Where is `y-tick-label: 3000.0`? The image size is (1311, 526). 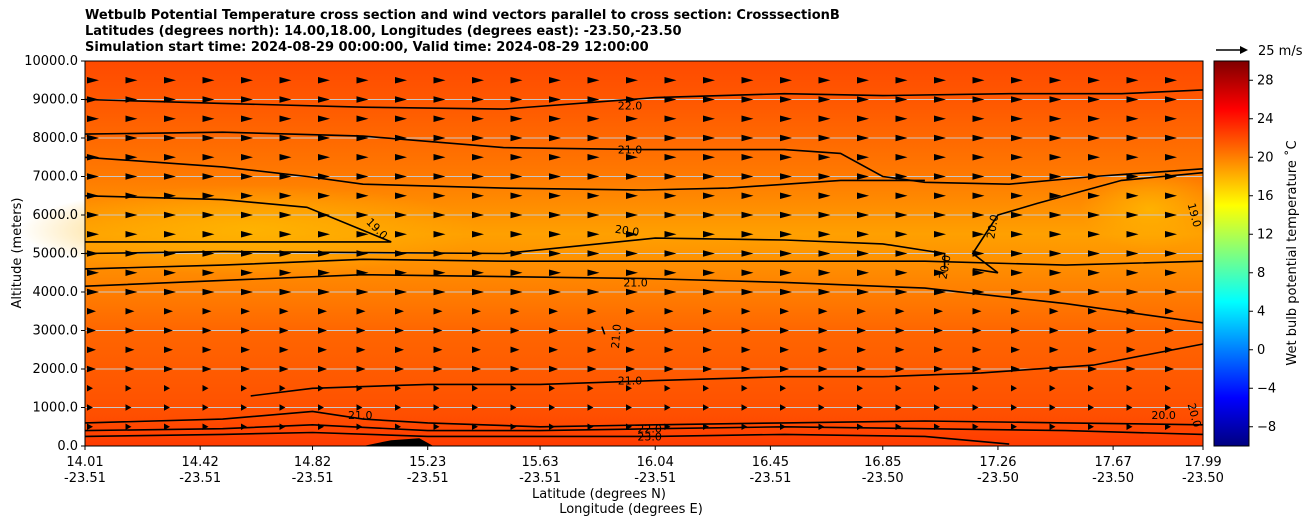 y-tick-label: 3000.0 is located at coordinates (56, 331).